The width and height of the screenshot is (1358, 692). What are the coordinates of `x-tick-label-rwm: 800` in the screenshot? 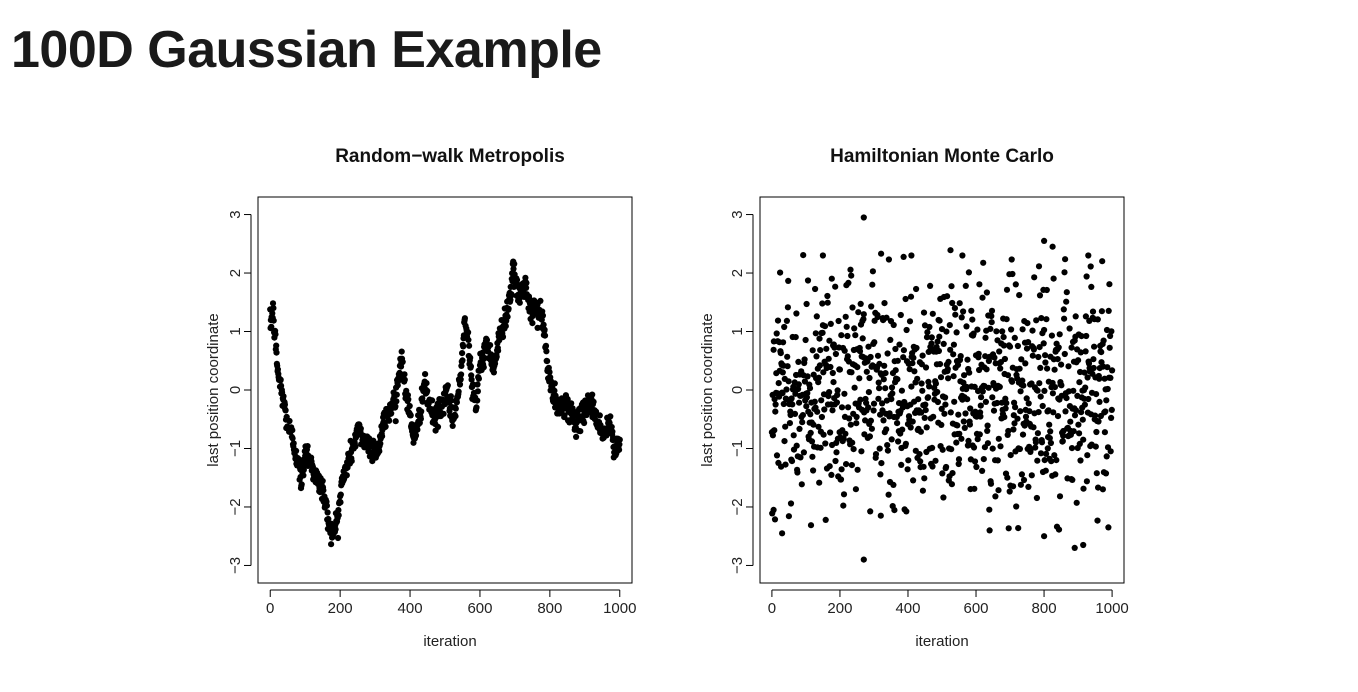 It's located at (549, 608).